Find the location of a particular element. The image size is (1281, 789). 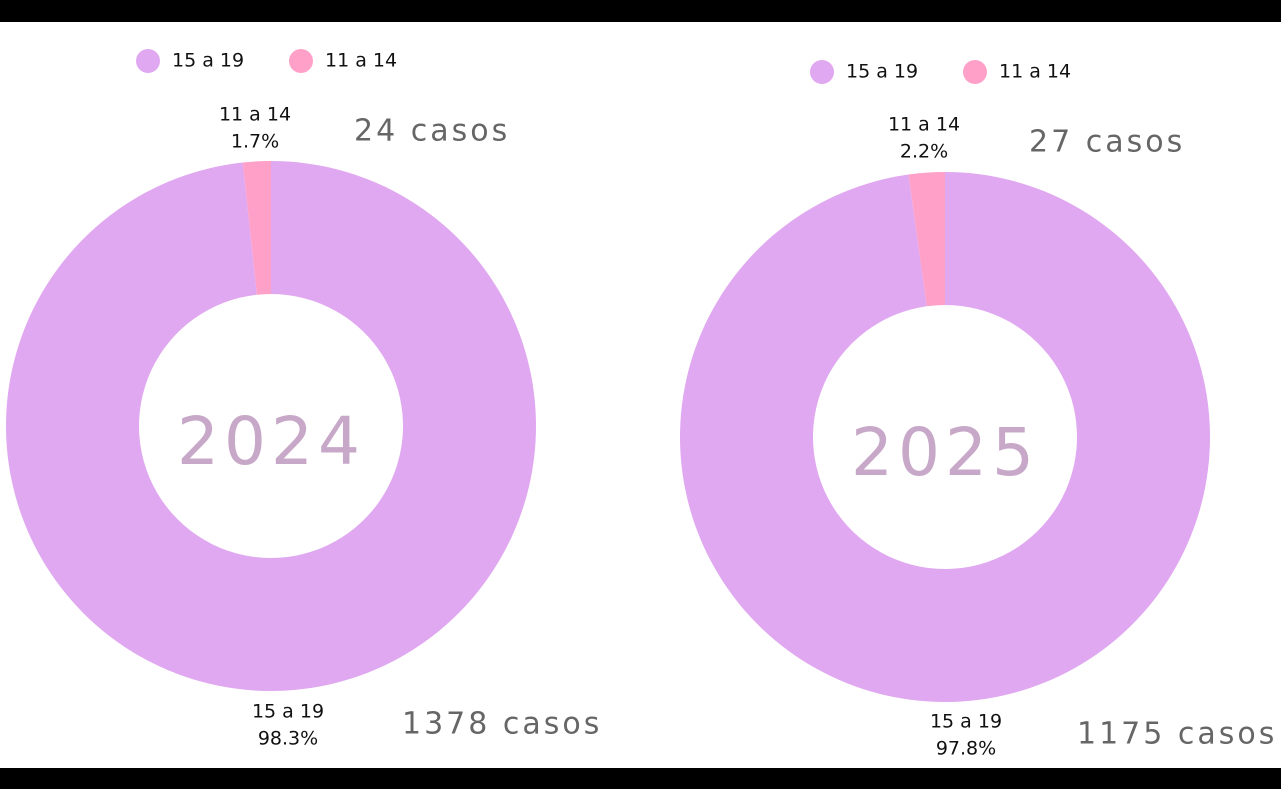

annotation: 1378 casos is located at coordinates (502, 724).